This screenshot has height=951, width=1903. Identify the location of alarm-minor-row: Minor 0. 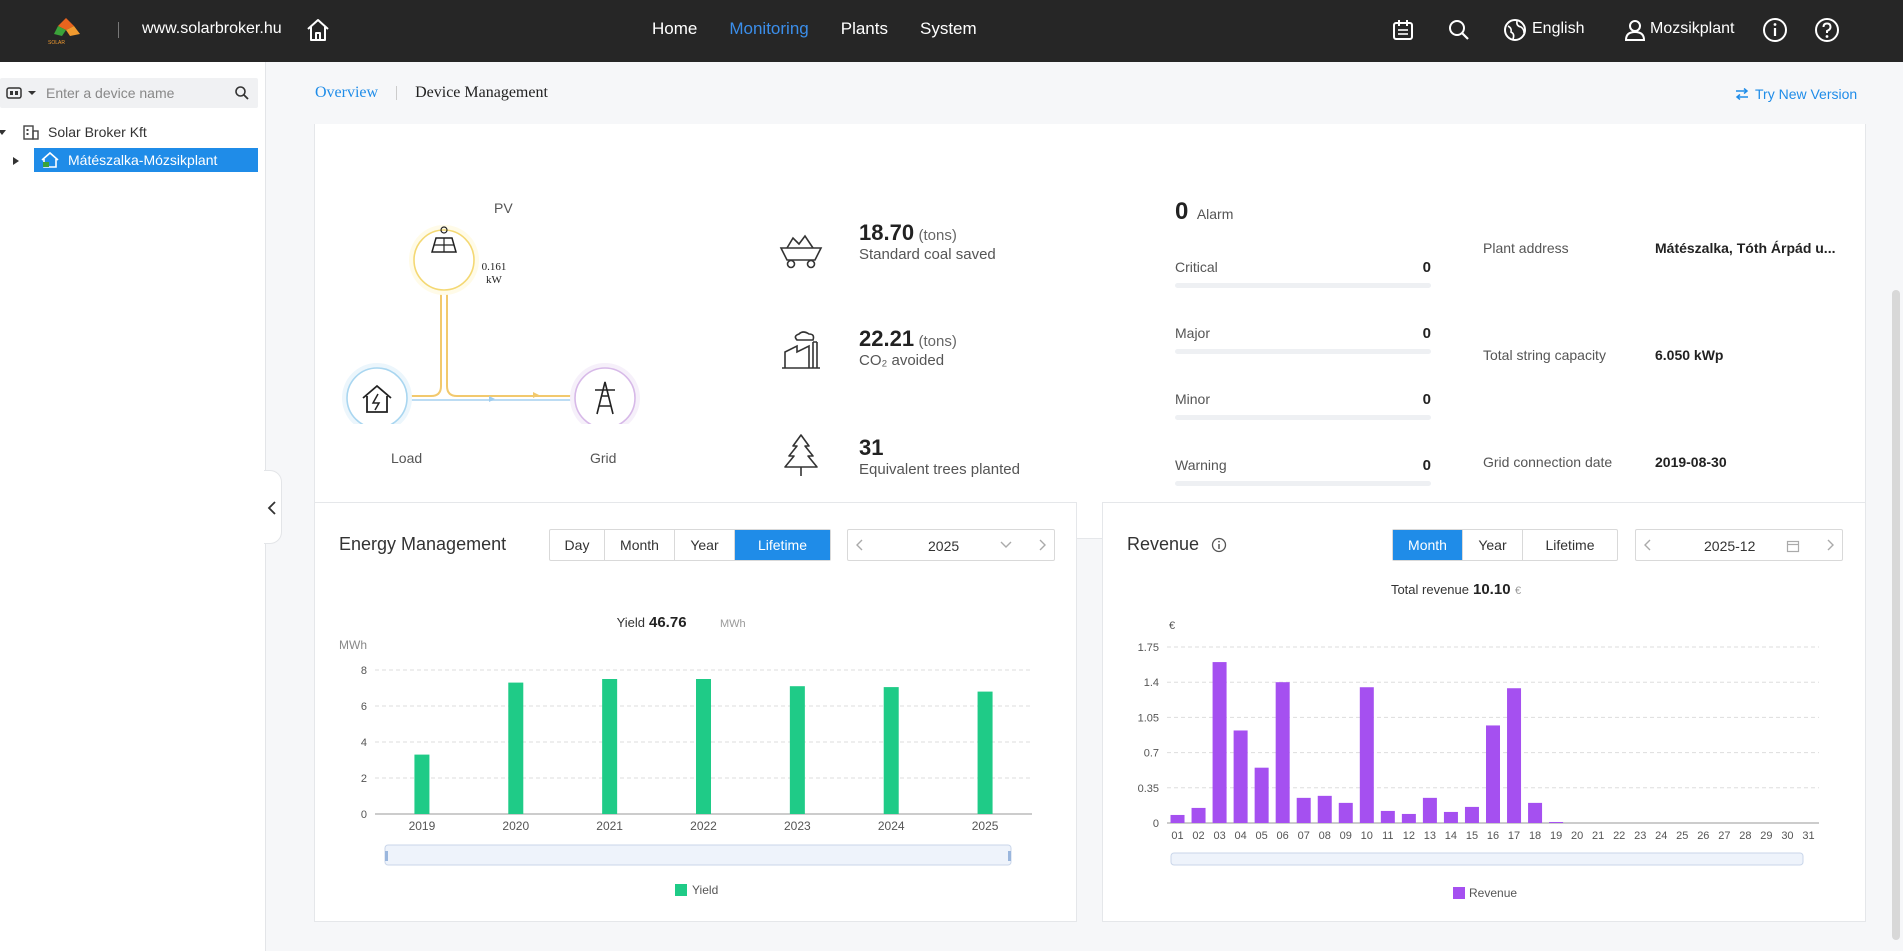
(1303, 405).